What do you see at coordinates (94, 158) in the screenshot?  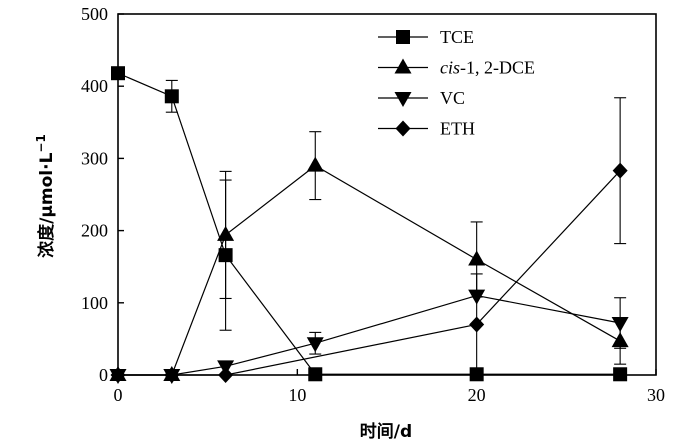 I see `y-tick-label: 300` at bounding box center [94, 158].